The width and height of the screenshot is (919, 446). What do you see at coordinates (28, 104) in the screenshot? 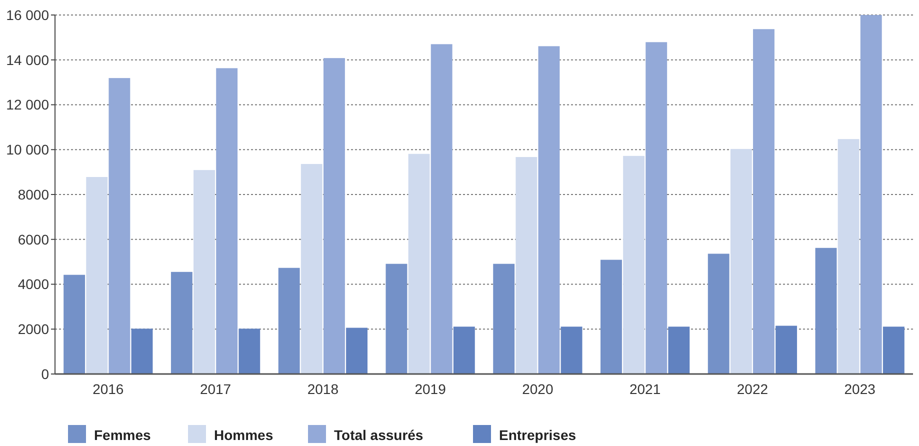
I see `y-tick-label: 12 000` at bounding box center [28, 104].